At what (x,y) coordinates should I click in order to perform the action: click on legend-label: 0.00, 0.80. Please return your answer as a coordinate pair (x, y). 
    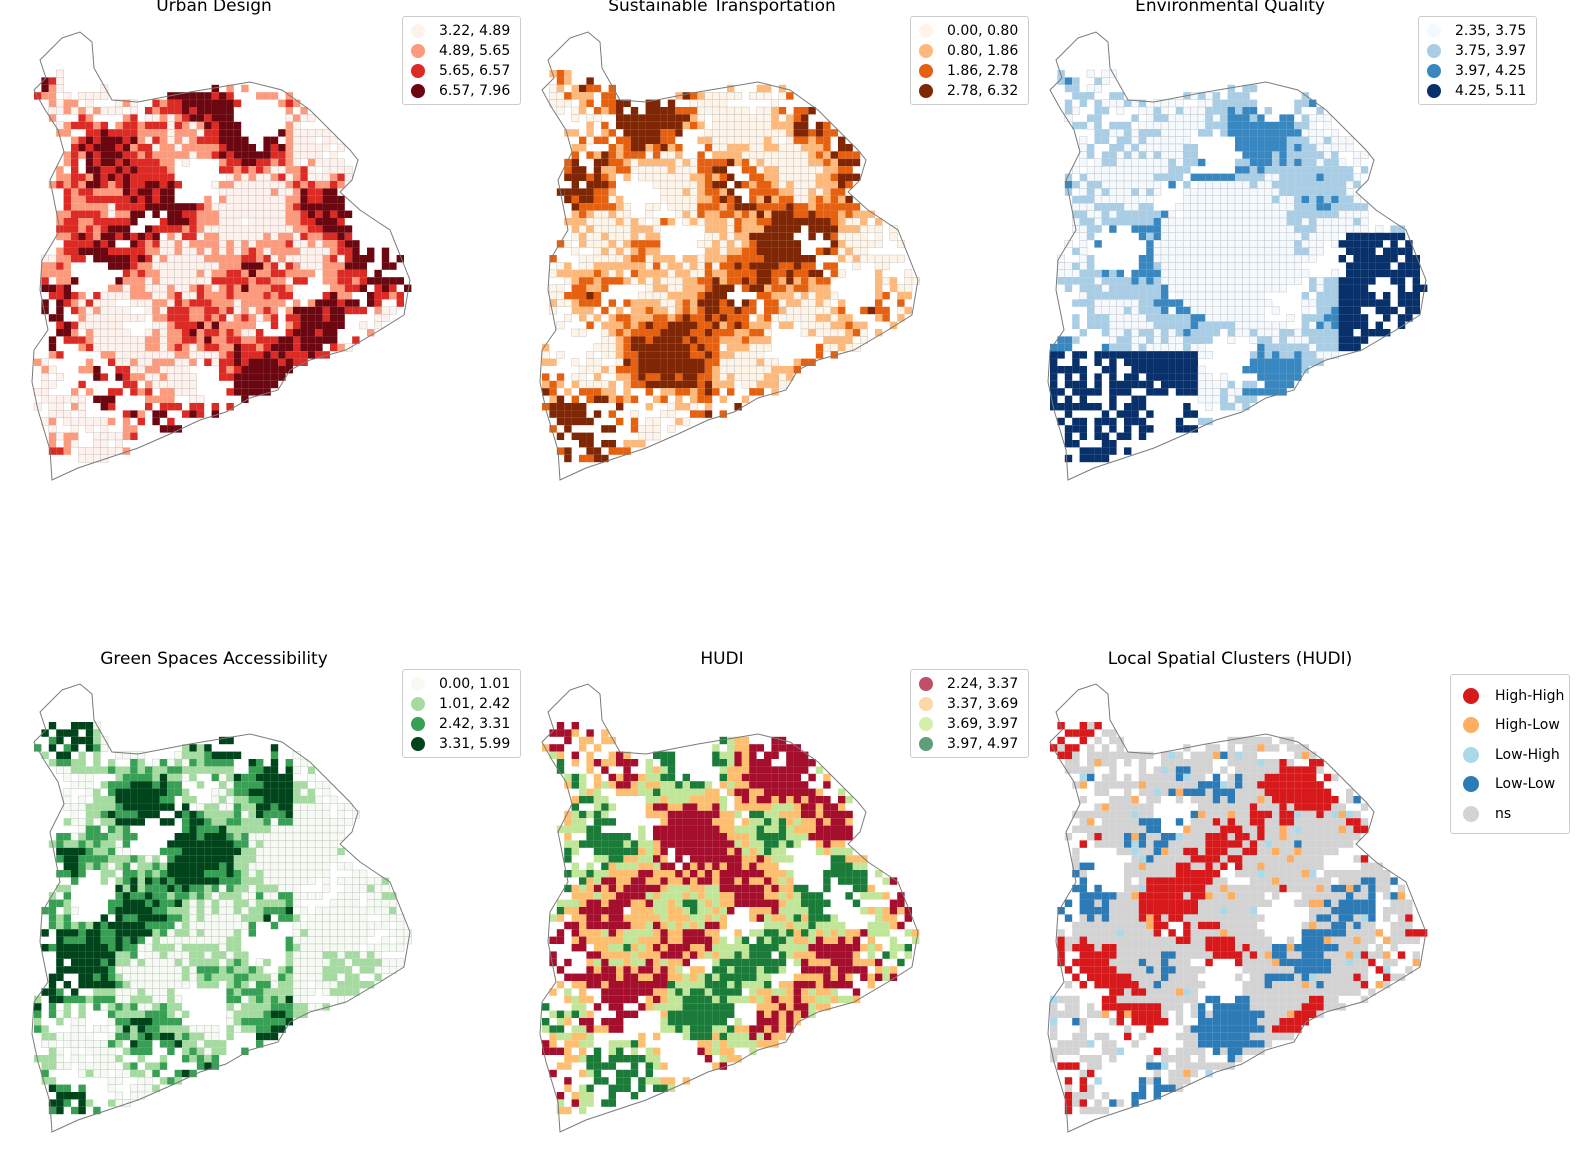
    Looking at the image, I should click on (983, 31).